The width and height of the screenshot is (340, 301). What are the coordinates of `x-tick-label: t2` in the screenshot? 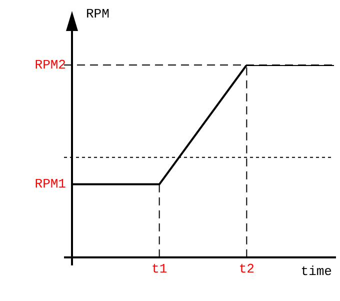 It's located at (246, 269).